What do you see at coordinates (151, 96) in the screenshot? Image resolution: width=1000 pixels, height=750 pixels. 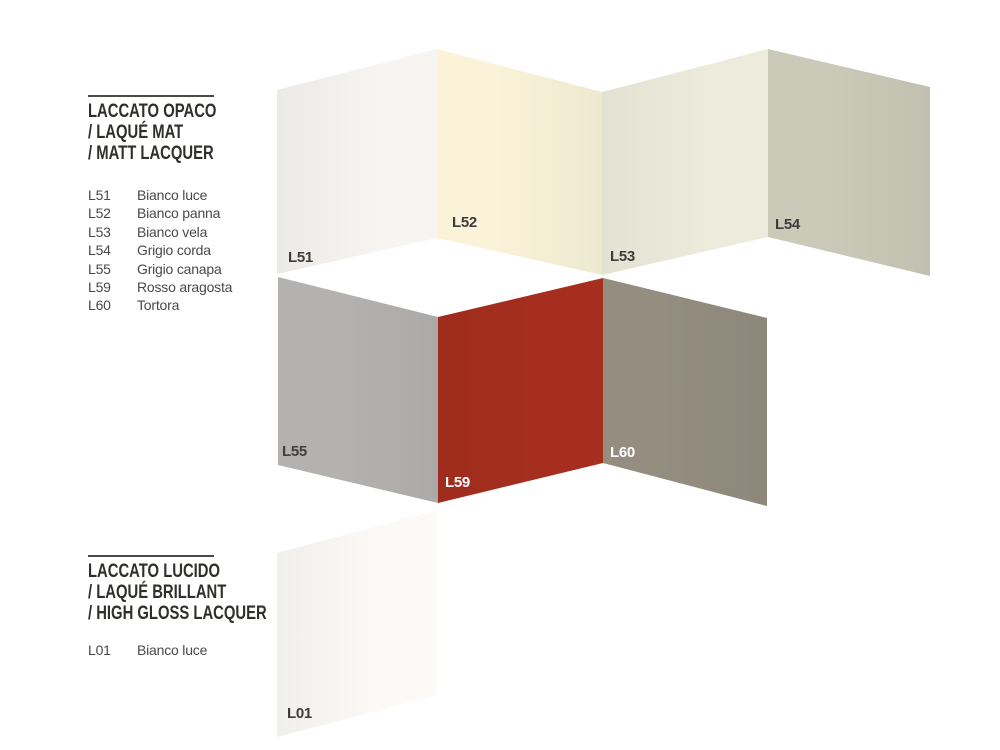 I see `section-matt-rule` at bounding box center [151, 96].